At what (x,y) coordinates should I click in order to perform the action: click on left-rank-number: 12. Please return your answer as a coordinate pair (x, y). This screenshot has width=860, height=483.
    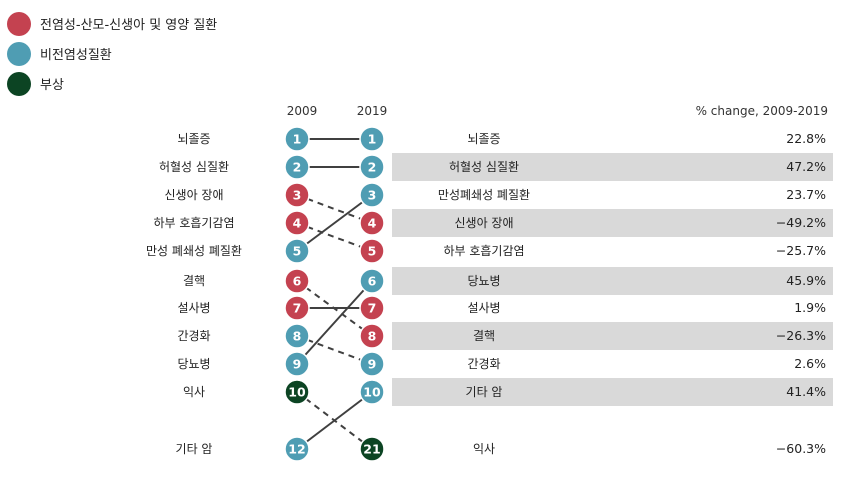
    Looking at the image, I should click on (296, 449).